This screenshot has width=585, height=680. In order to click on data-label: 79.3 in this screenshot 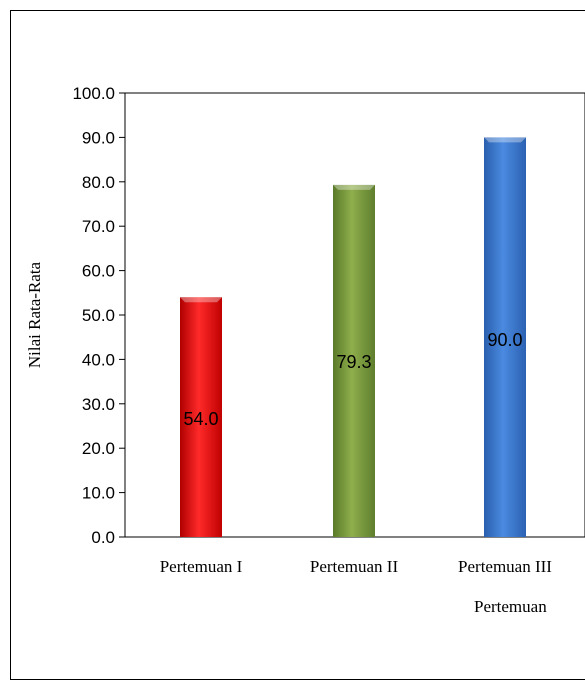, I will do `click(353, 362)`.